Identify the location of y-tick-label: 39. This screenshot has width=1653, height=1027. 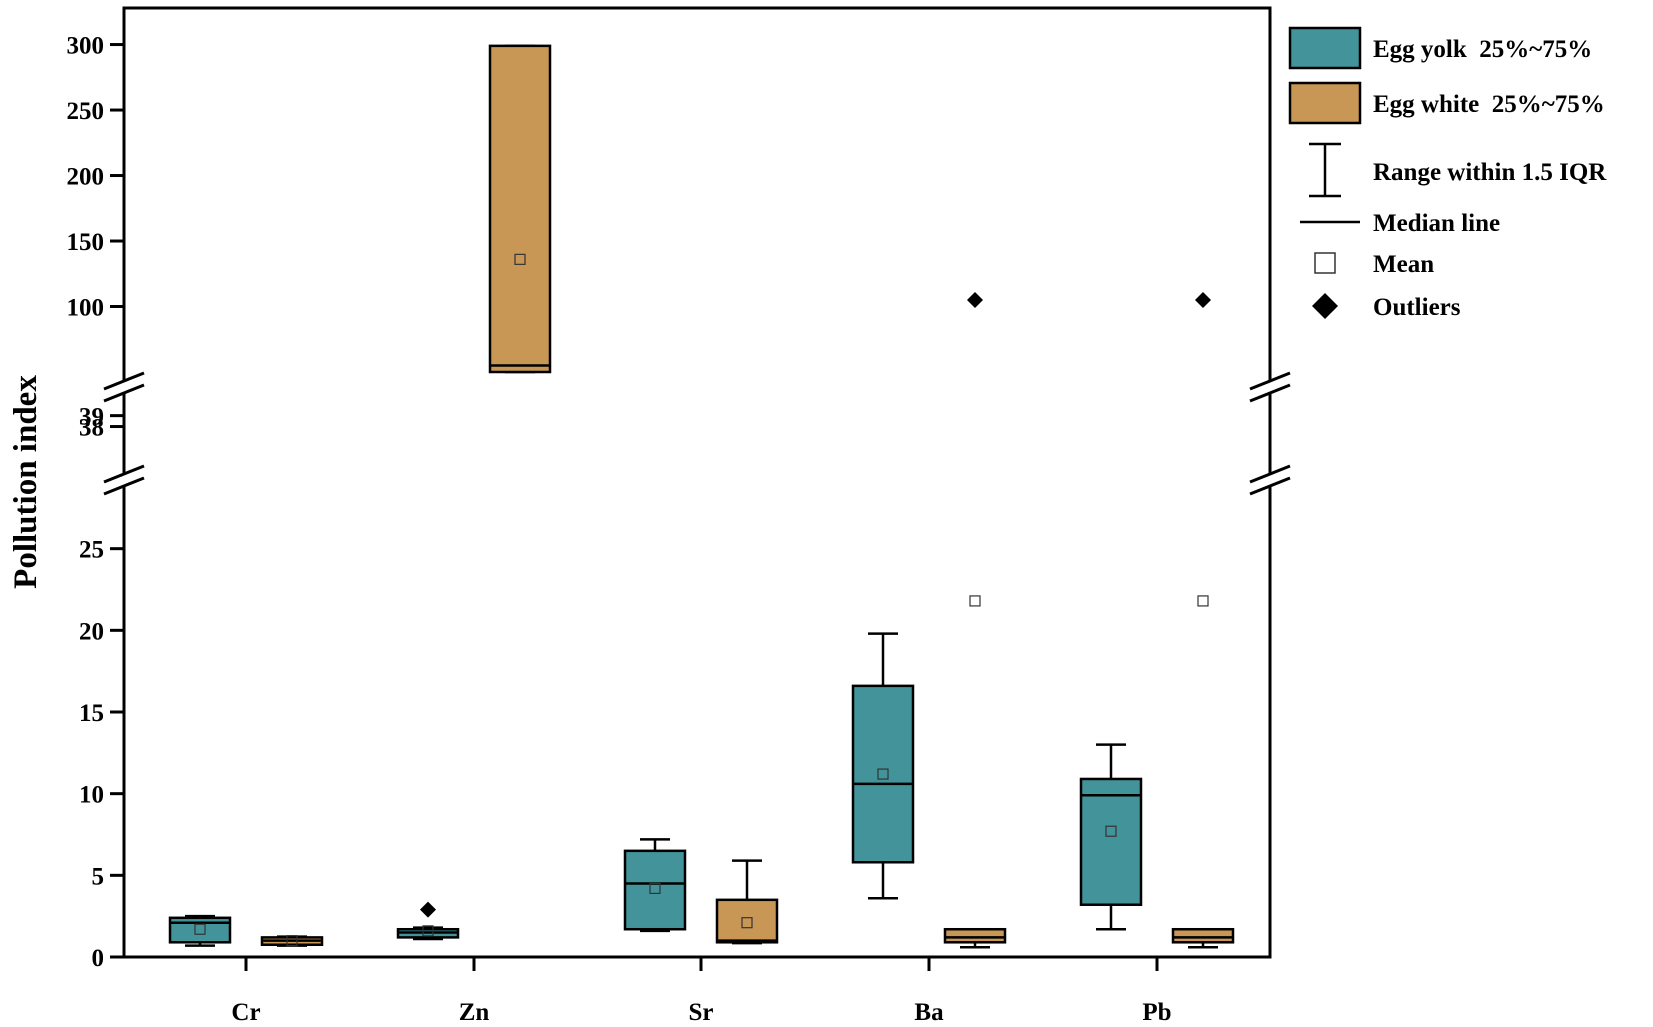
(91, 417).